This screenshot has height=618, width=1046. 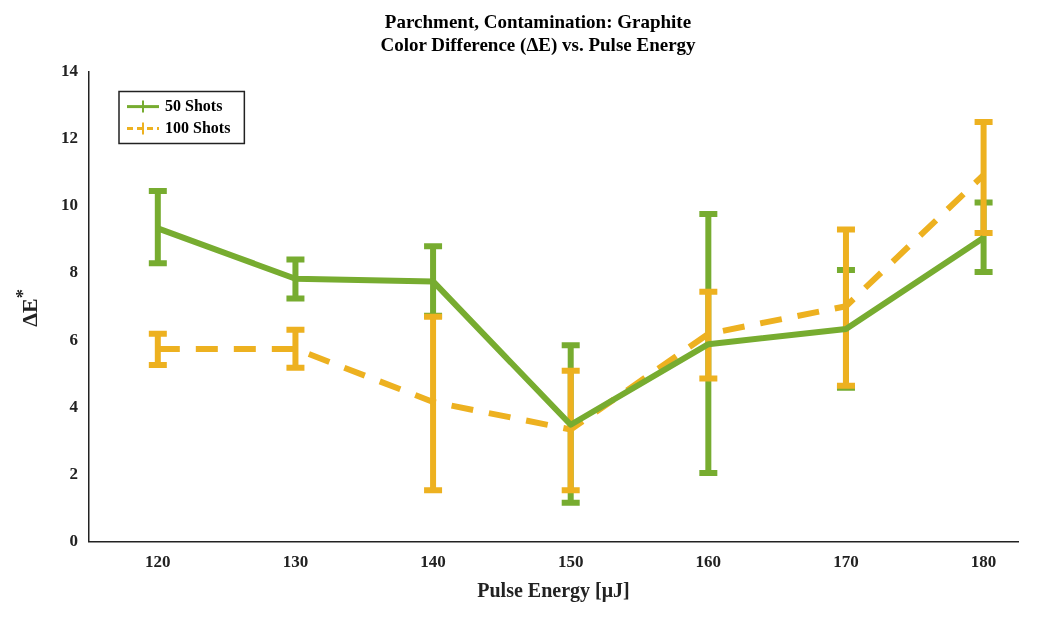 I want to click on text: Parchment, Contamination: Graphite, so click(x=538, y=22).